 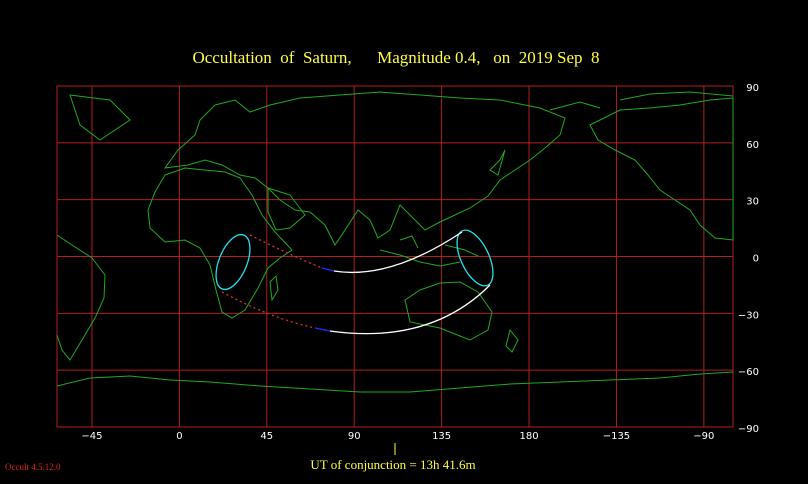 What do you see at coordinates (748, 429) in the screenshot?
I see `y-tick-label: −90` at bounding box center [748, 429].